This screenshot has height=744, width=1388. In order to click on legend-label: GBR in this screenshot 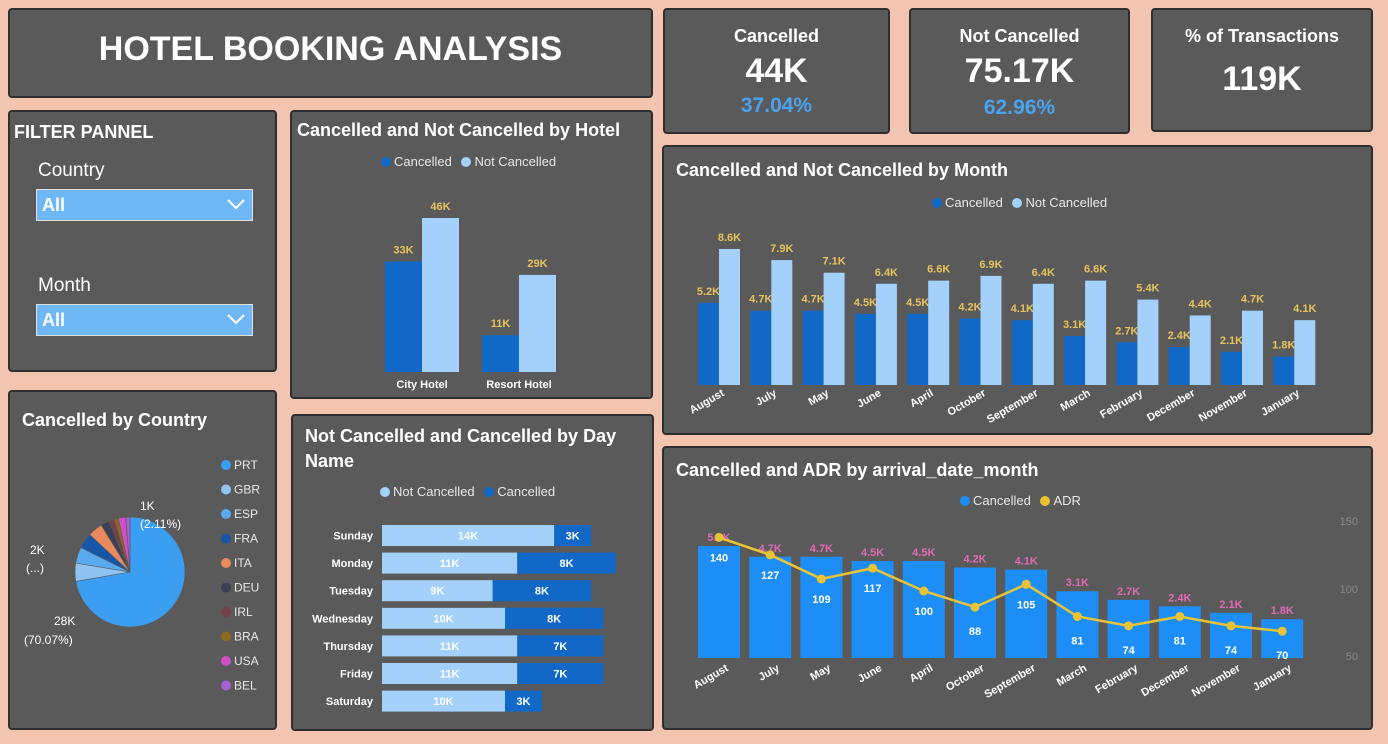, I will do `click(247, 490)`.